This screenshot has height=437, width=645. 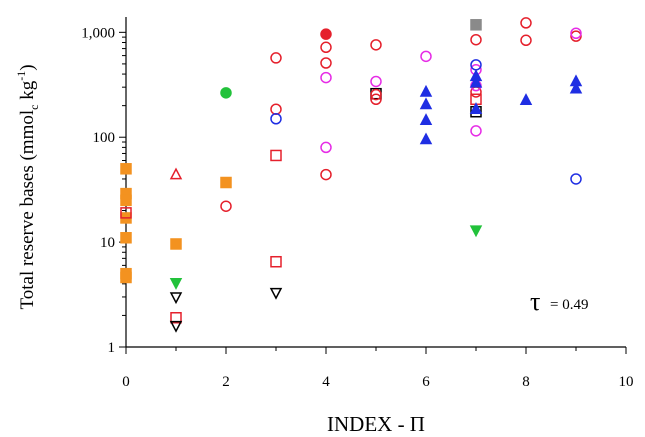 What do you see at coordinates (27, 92) in the screenshot?
I see `y-axis-title-tail: kg` at bounding box center [27, 92].